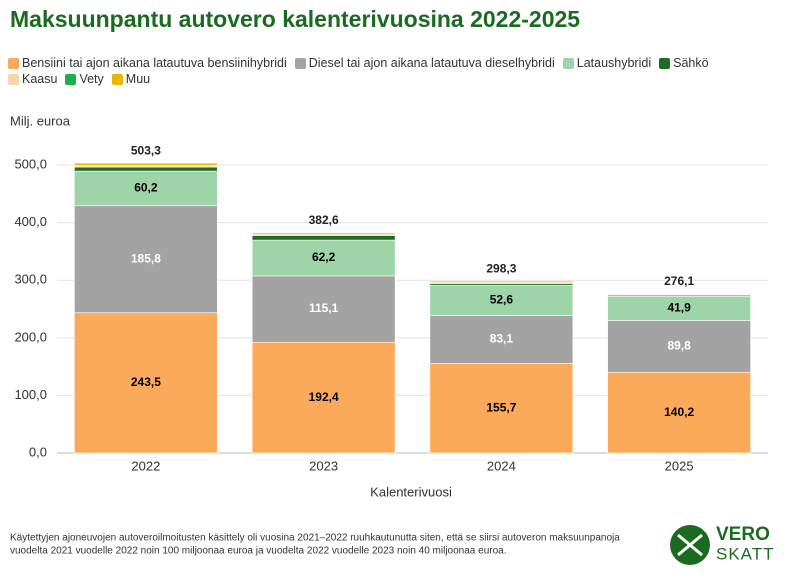 The height and width of the screenshot is (575, 794). Describe the element at coordinates (324, 220) in the screenshot. I see `total-label: 382,6` at that location.